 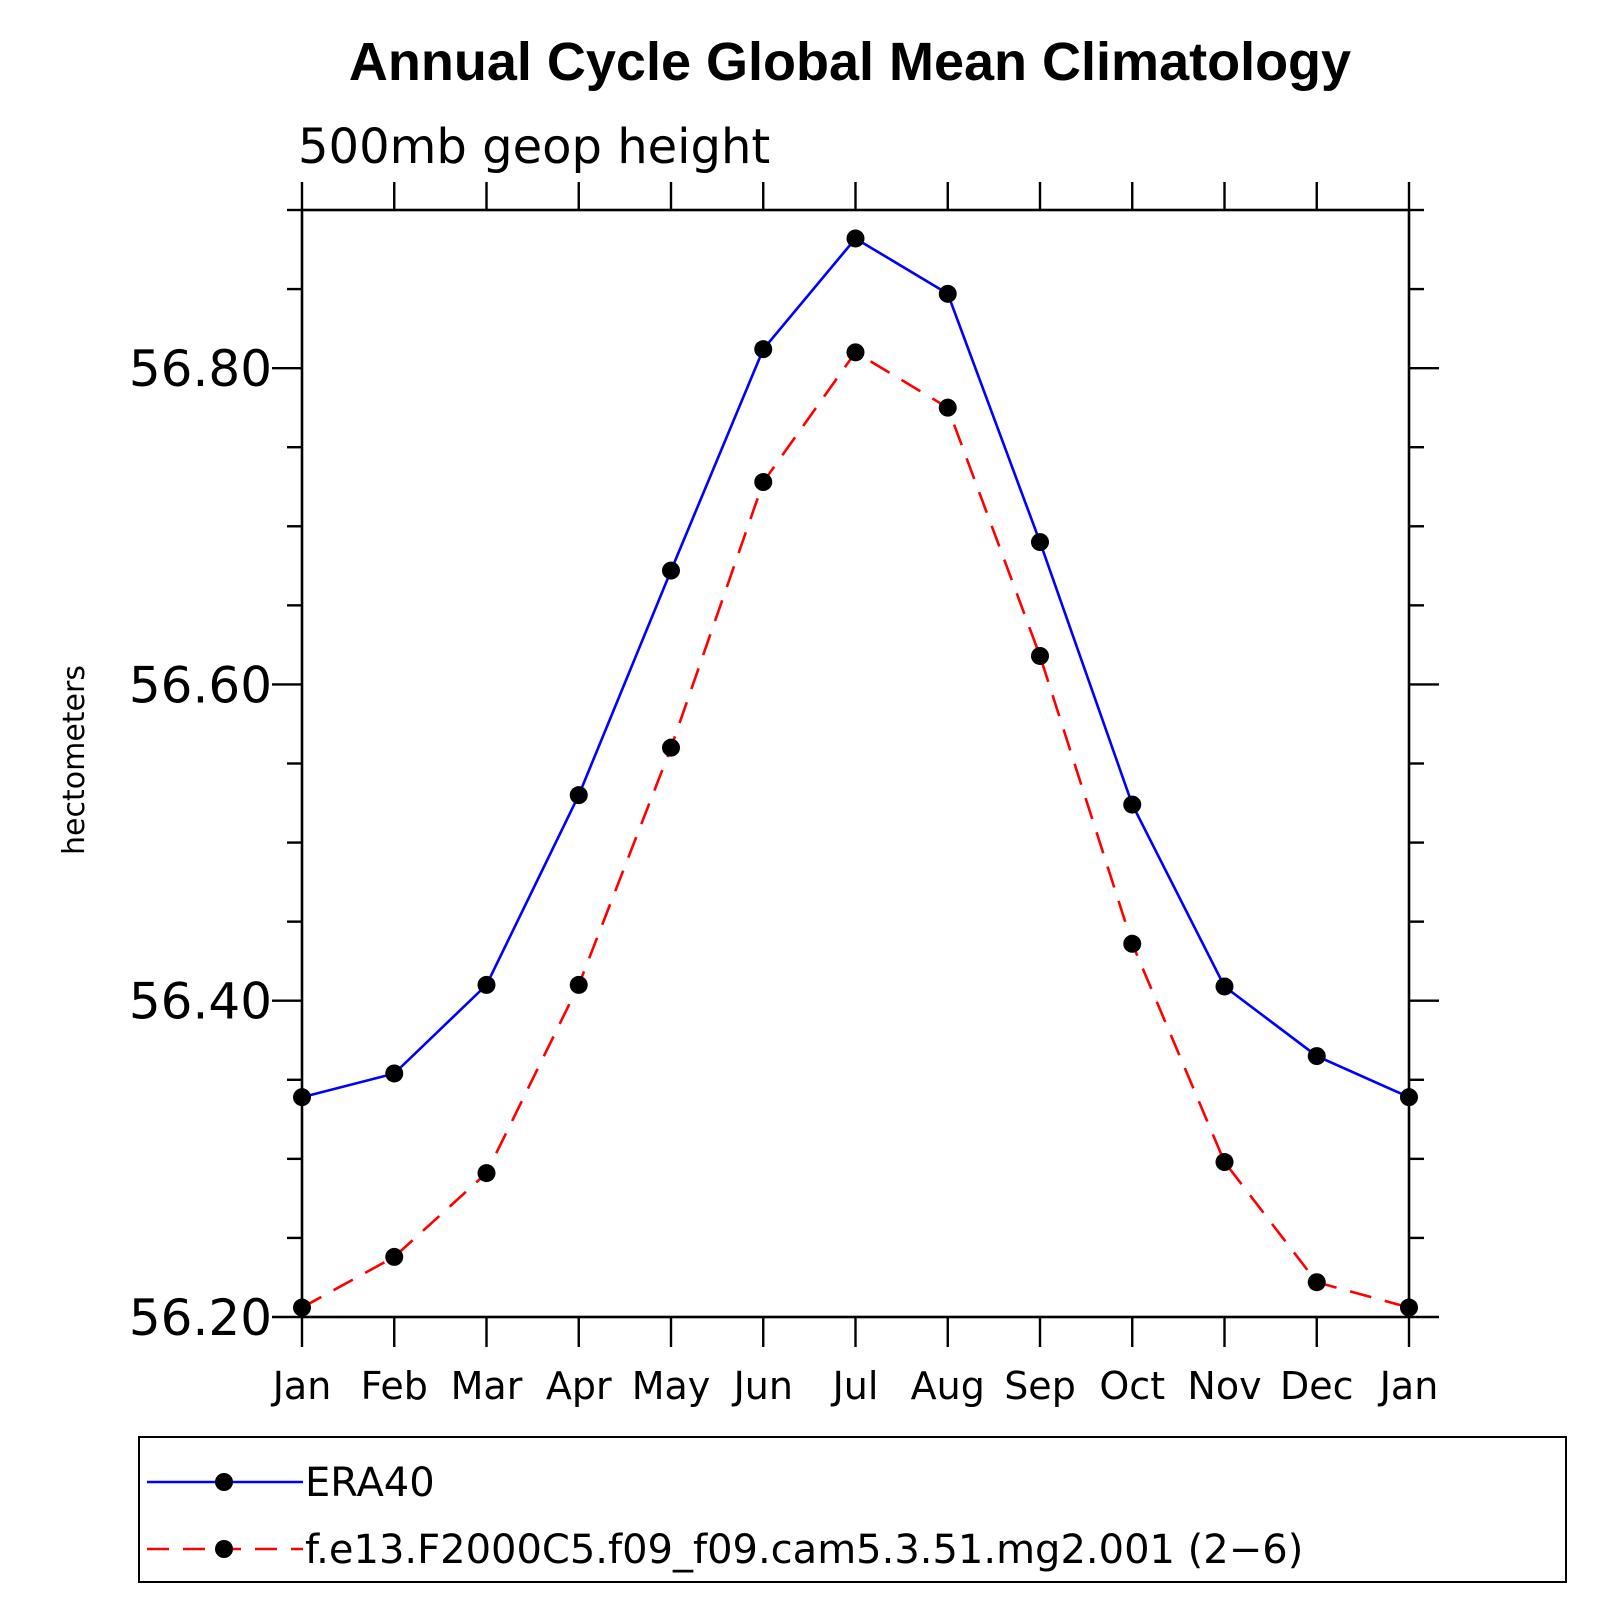 What do you see at coordinates (200, 1002) in the screenshot?
I see `y-tick-label: 56.40` at bounding box center [200, 1002].